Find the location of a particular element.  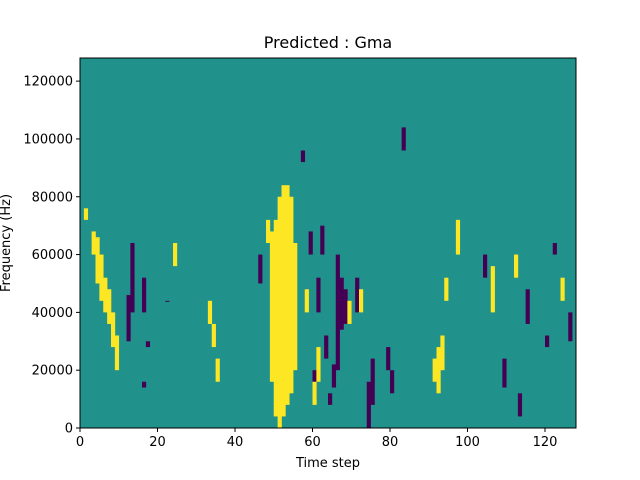

y-tick-label: 20000 is located at coordinates (52, 371).